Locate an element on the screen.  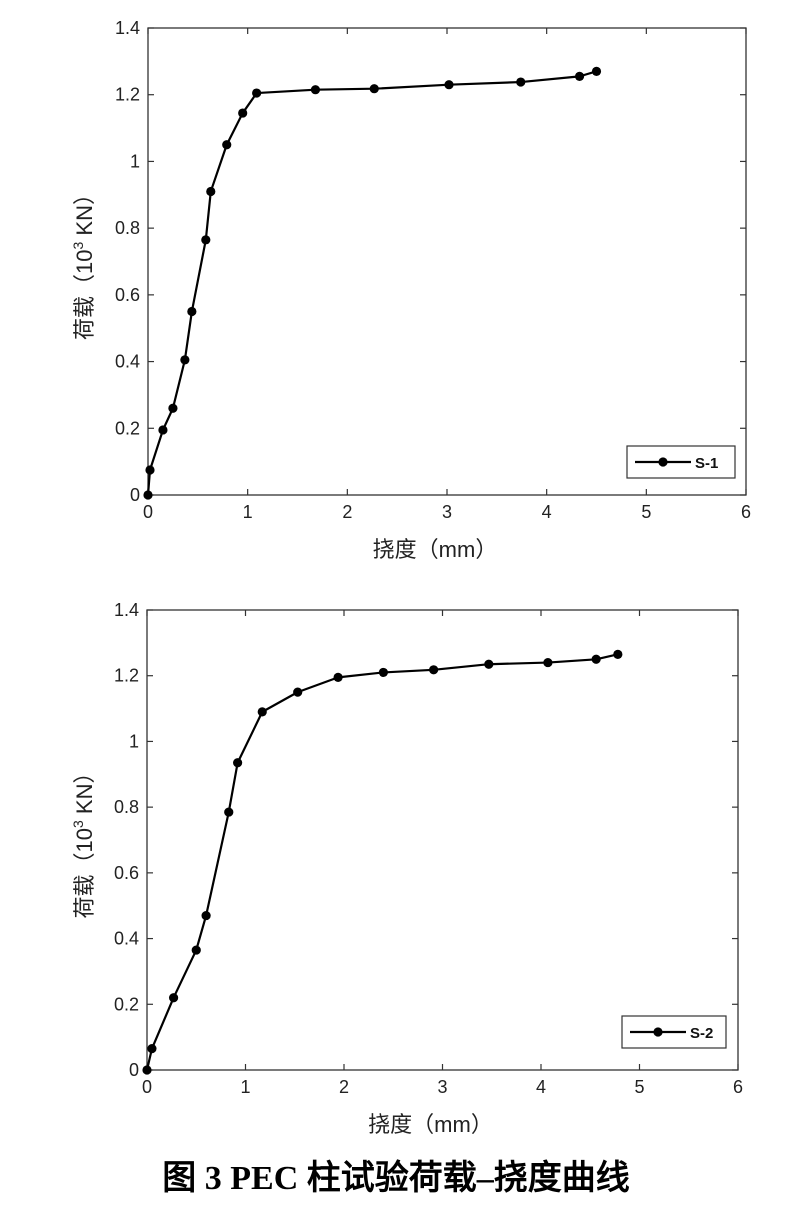
legend: S-2 is located at coordinates (674, 1032).